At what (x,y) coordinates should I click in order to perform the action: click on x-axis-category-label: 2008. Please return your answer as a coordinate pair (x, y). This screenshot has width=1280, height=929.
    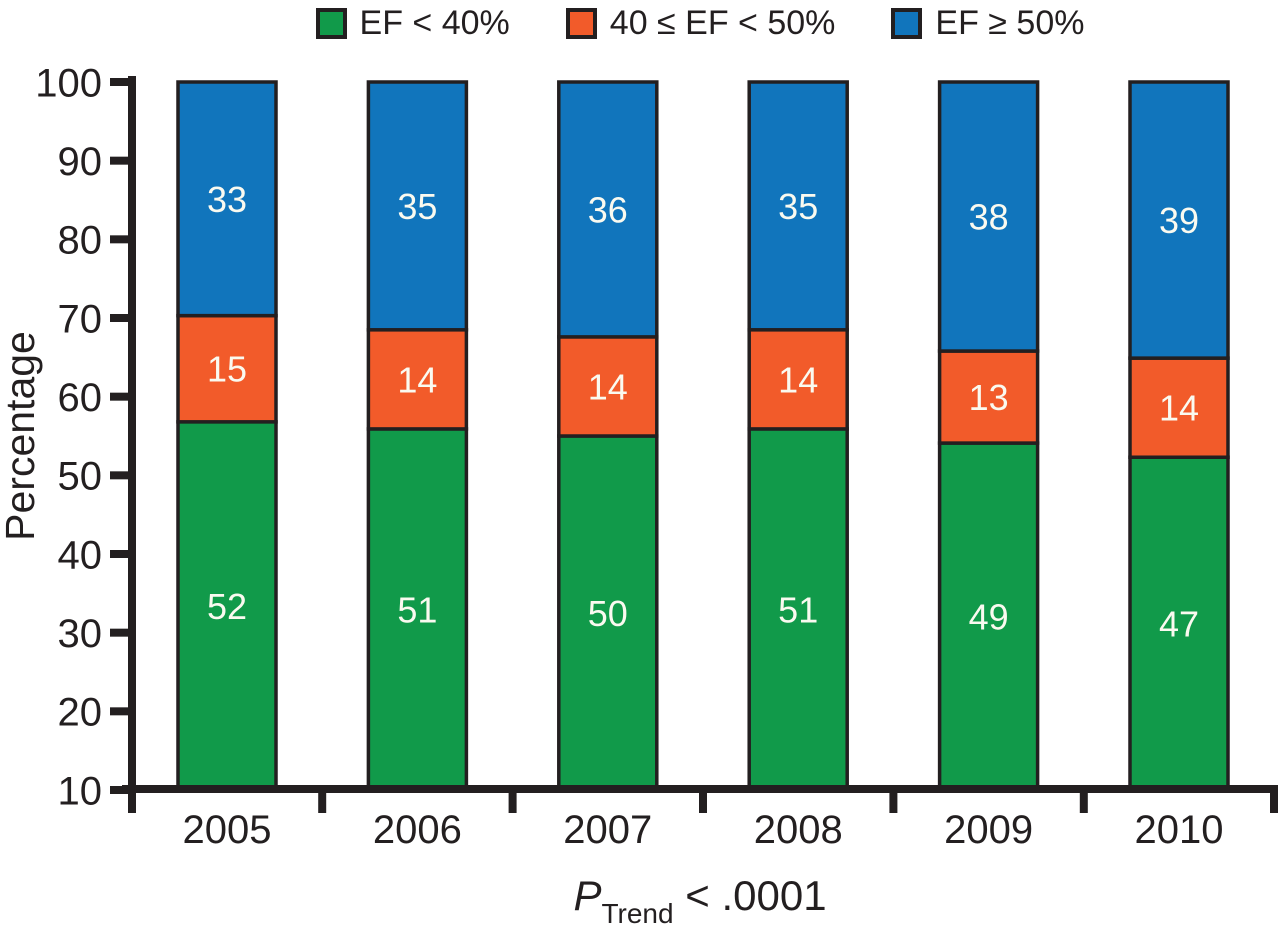
    Looking at the image, I should click on (798, 830).